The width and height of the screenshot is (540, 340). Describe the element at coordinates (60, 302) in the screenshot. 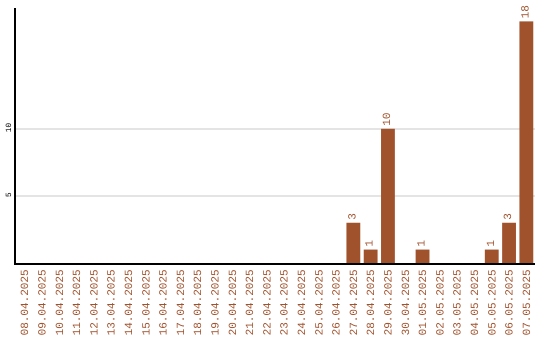

I see `x-tick-label: 10.04.2025` at that location.